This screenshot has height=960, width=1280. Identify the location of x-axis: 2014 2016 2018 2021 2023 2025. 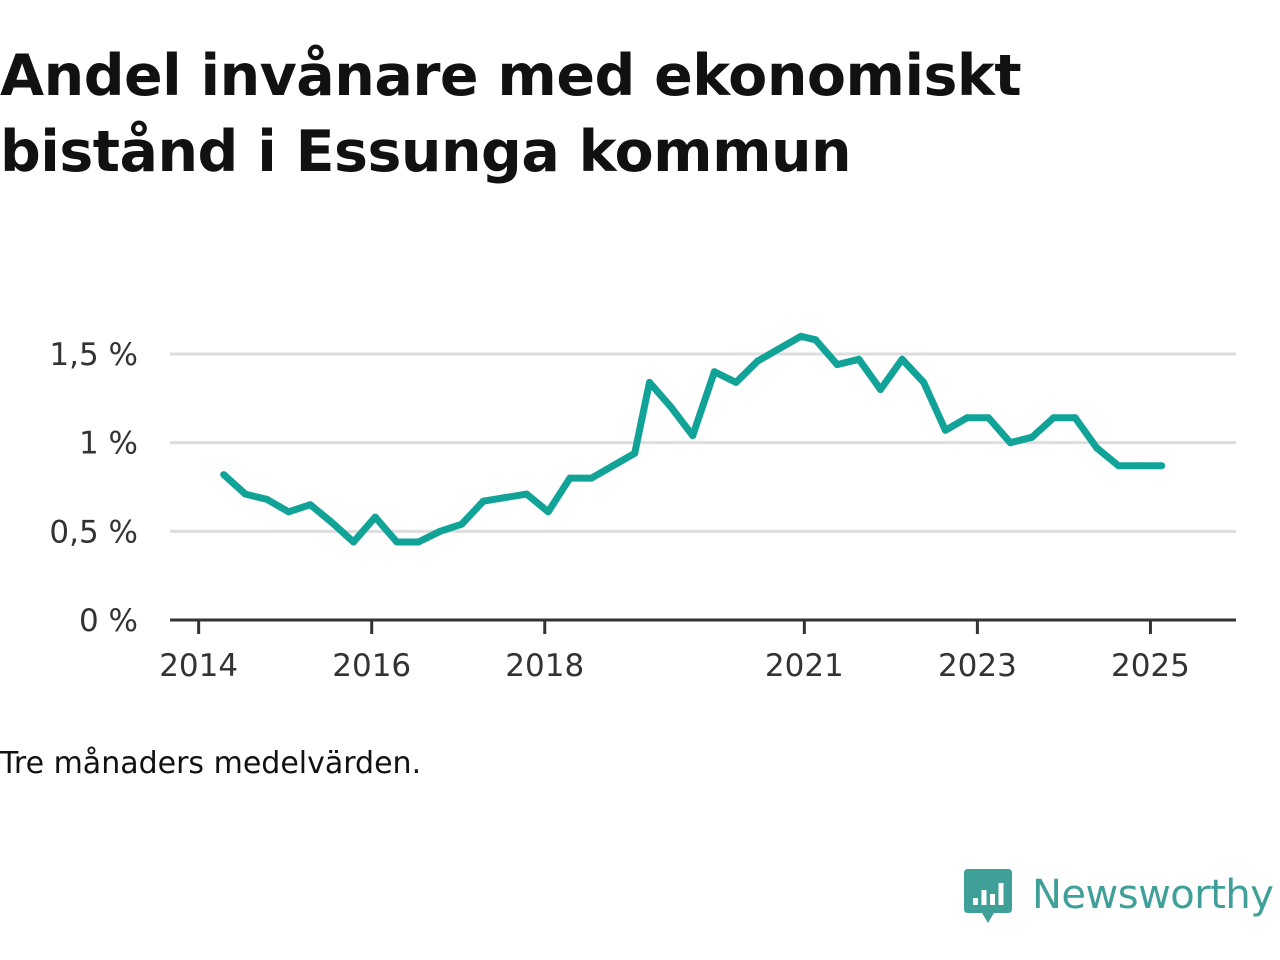
(697, 651).